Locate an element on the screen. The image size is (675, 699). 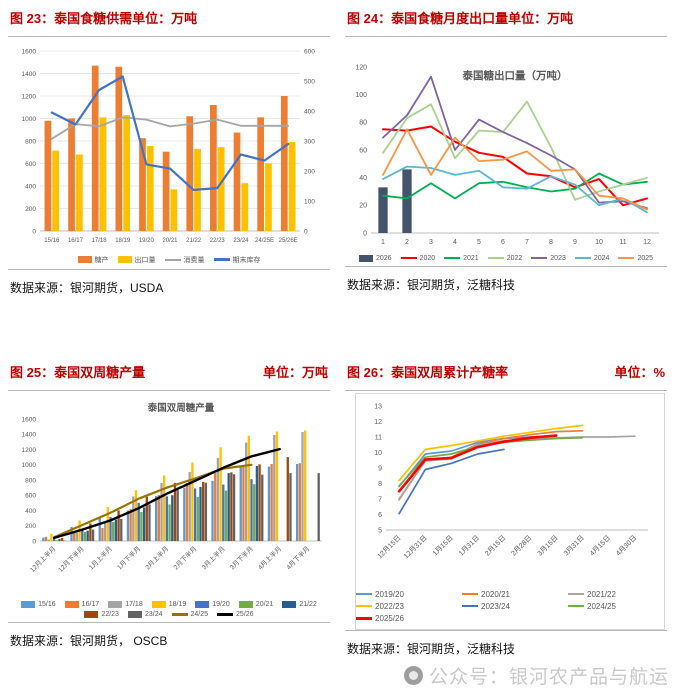
svg-text: 60 is located at coordinates (363, 150).